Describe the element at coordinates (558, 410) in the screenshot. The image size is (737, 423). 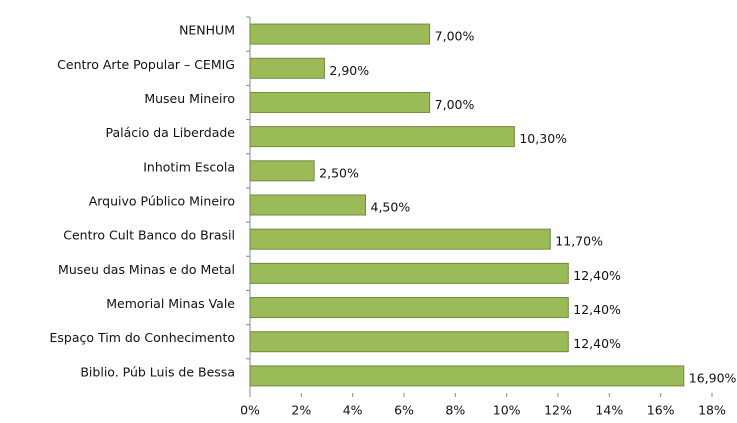
I see `x-tick-label: 12%` at that location.